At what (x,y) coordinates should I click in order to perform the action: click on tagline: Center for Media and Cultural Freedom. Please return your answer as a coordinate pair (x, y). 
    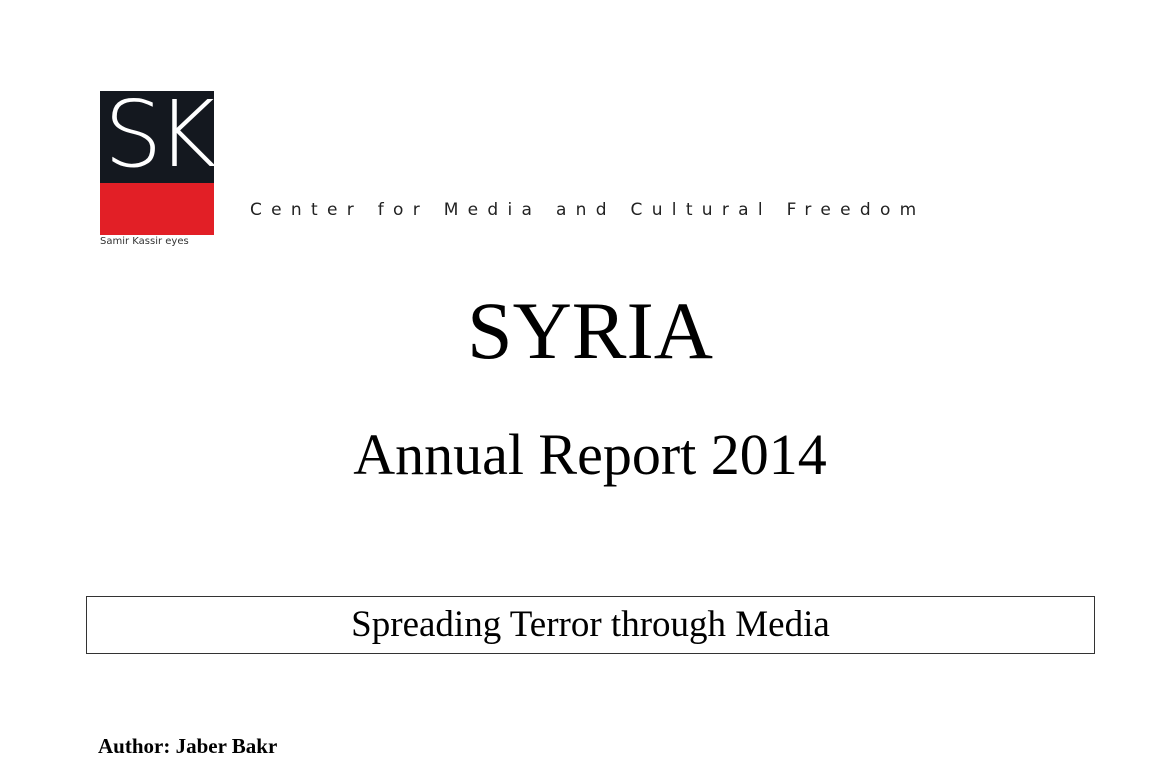
    Looking at the image, I should click on (588, 210).